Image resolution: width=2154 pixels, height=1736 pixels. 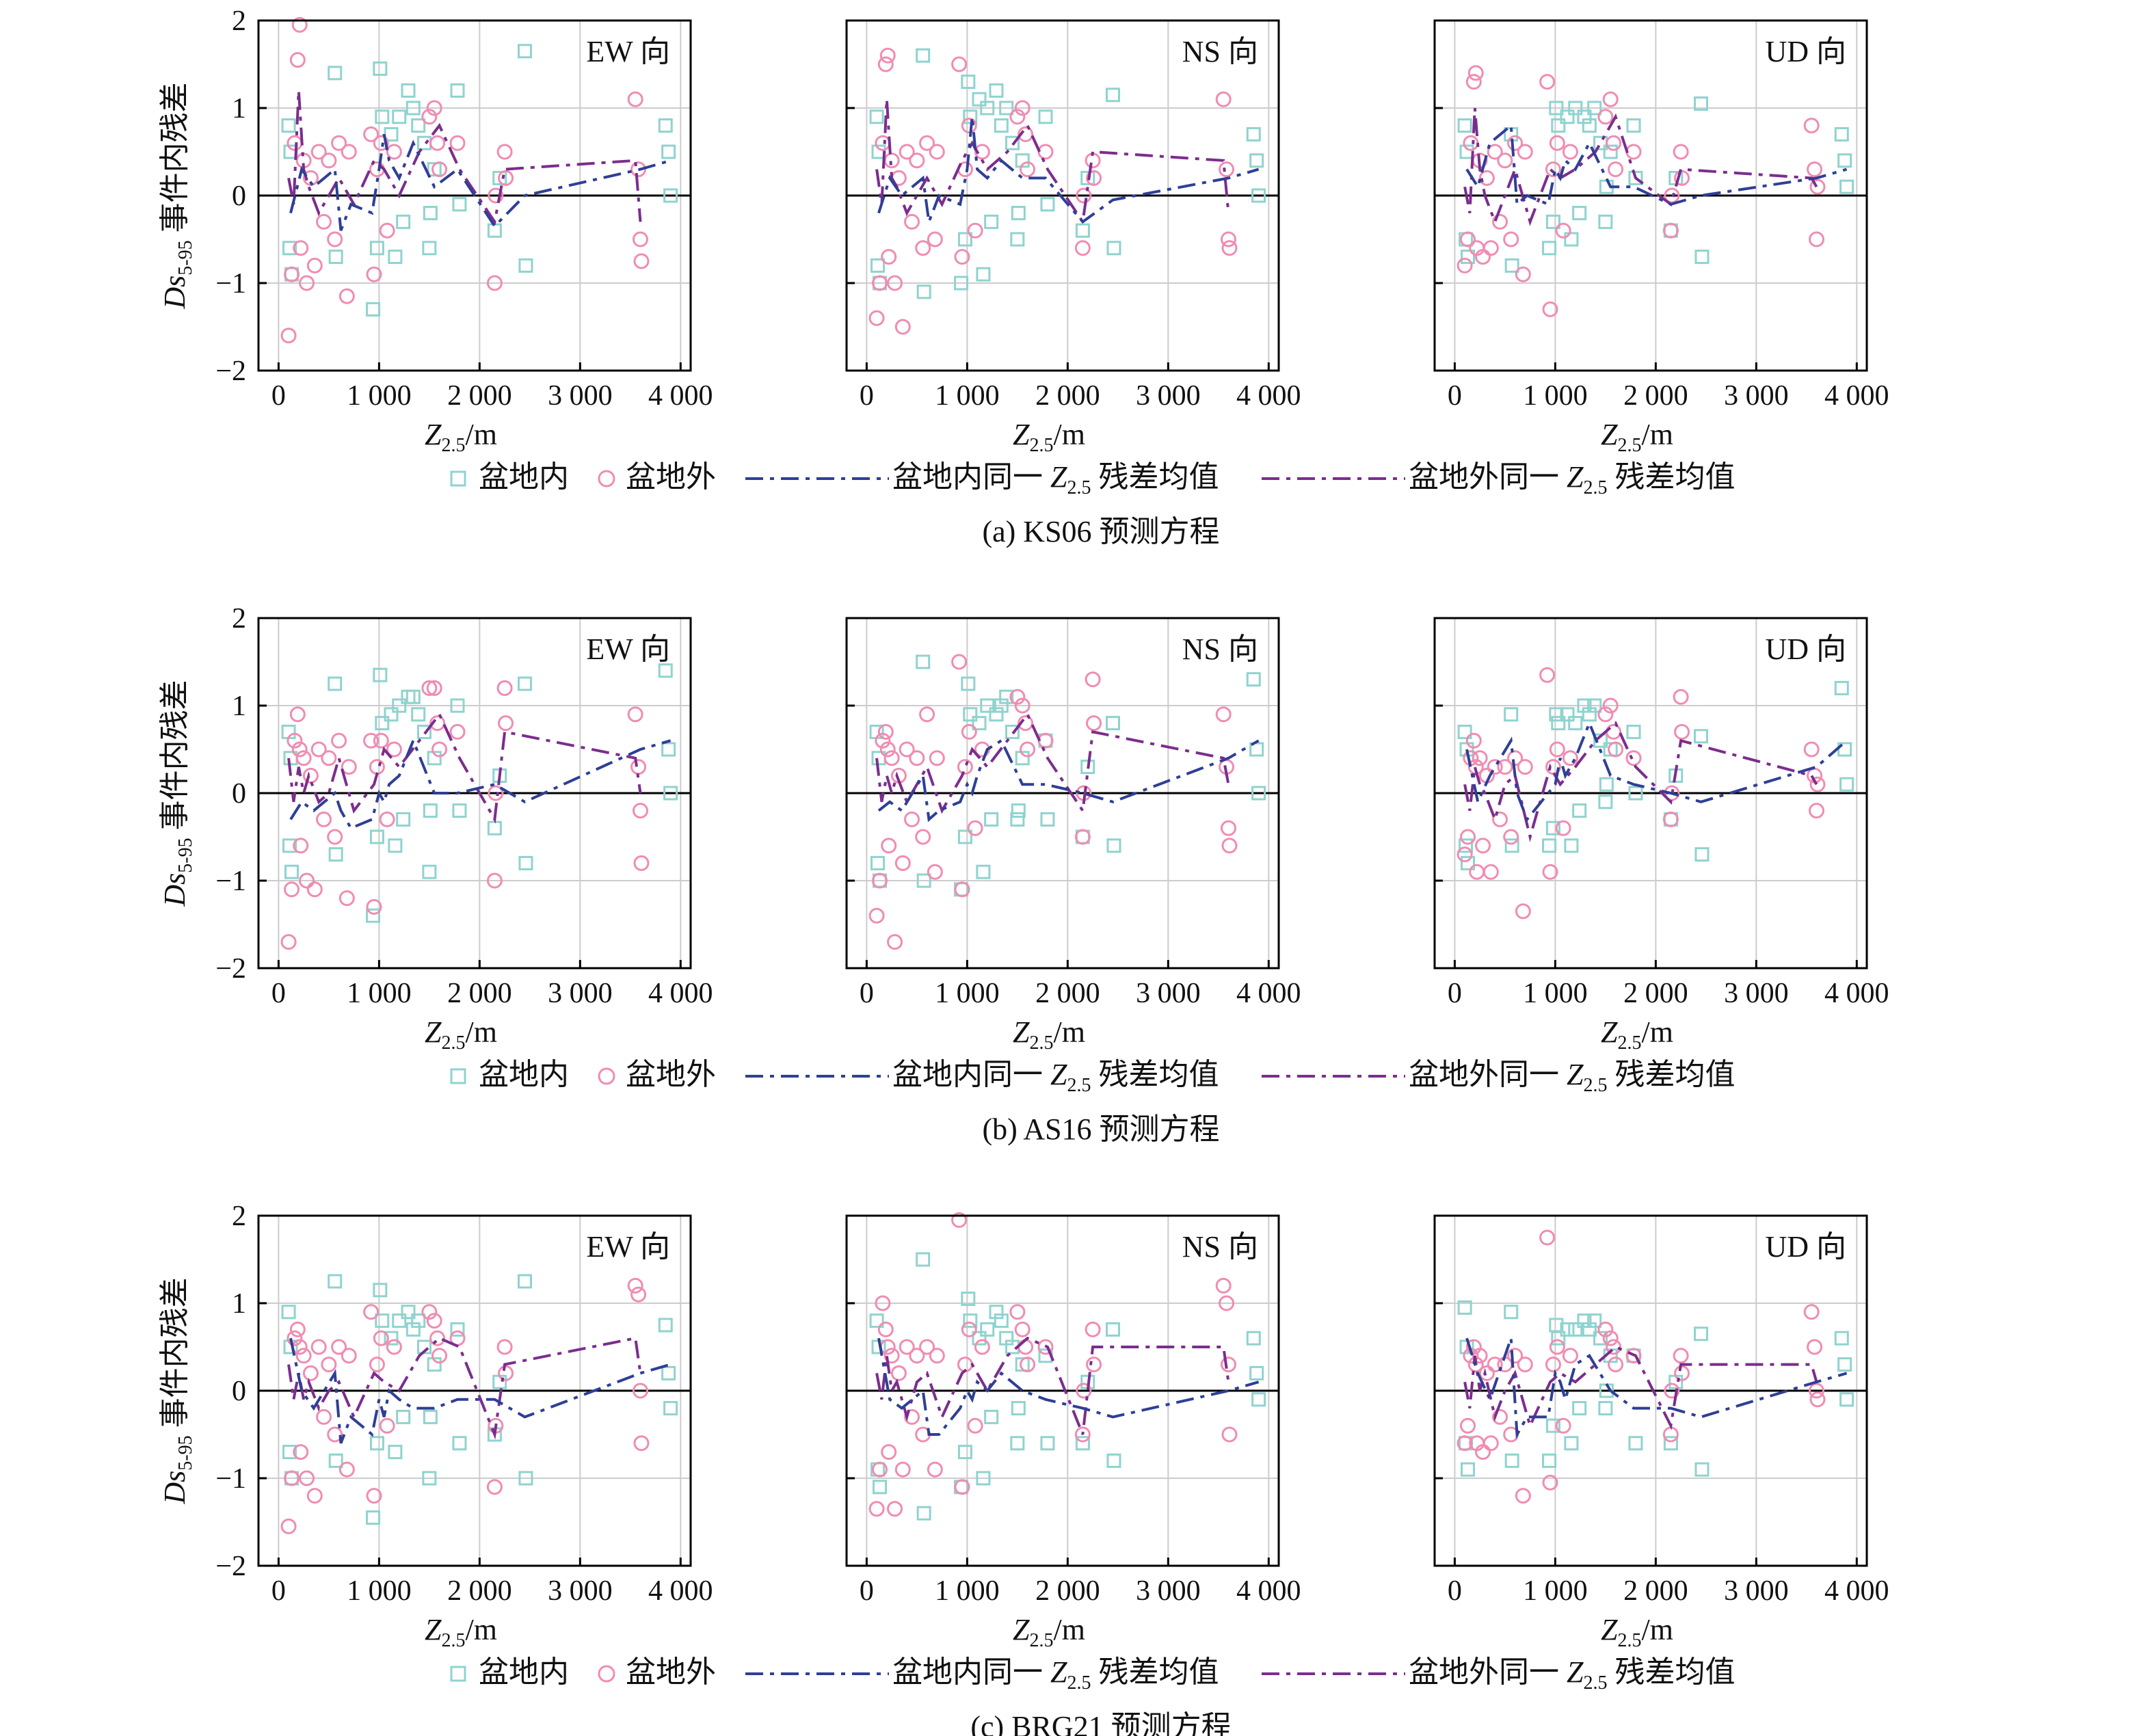 What do you see at coordinates (580, 396) in the screenshot?
I see `x-tick-label: 3 000` at bounding box center [580, 396].